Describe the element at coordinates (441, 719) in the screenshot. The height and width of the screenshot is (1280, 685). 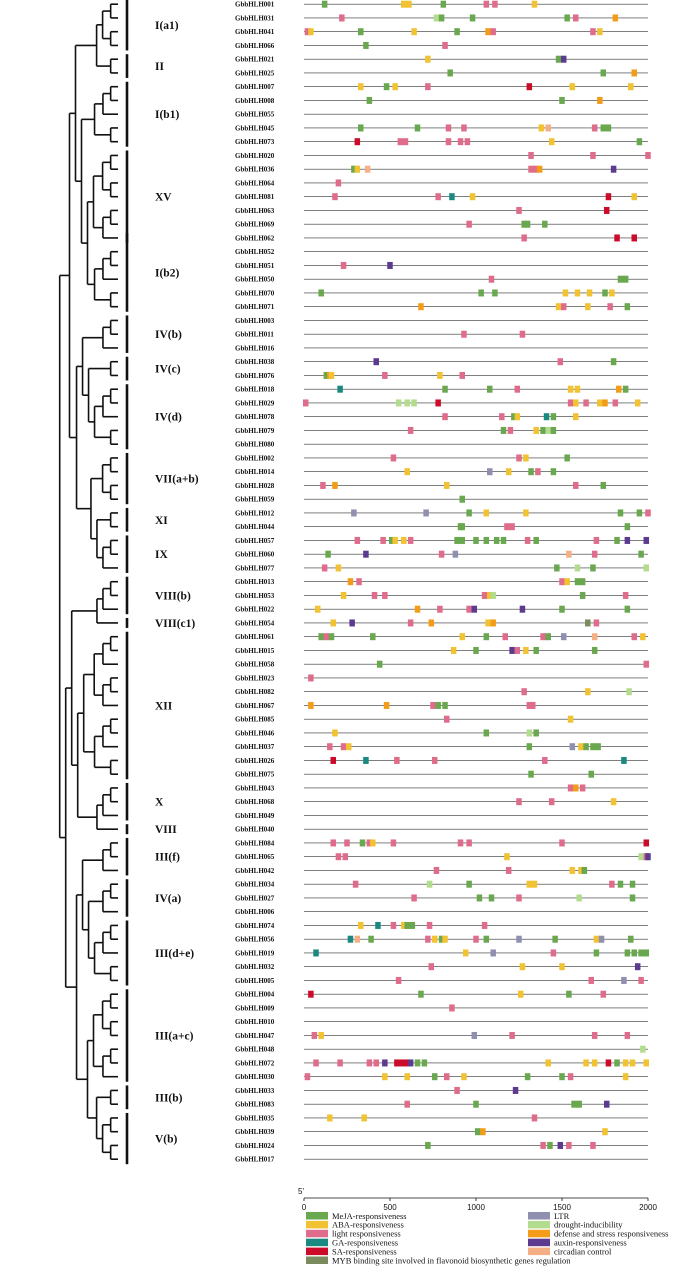
I see `gene-row: GbbHLH085` at that location.